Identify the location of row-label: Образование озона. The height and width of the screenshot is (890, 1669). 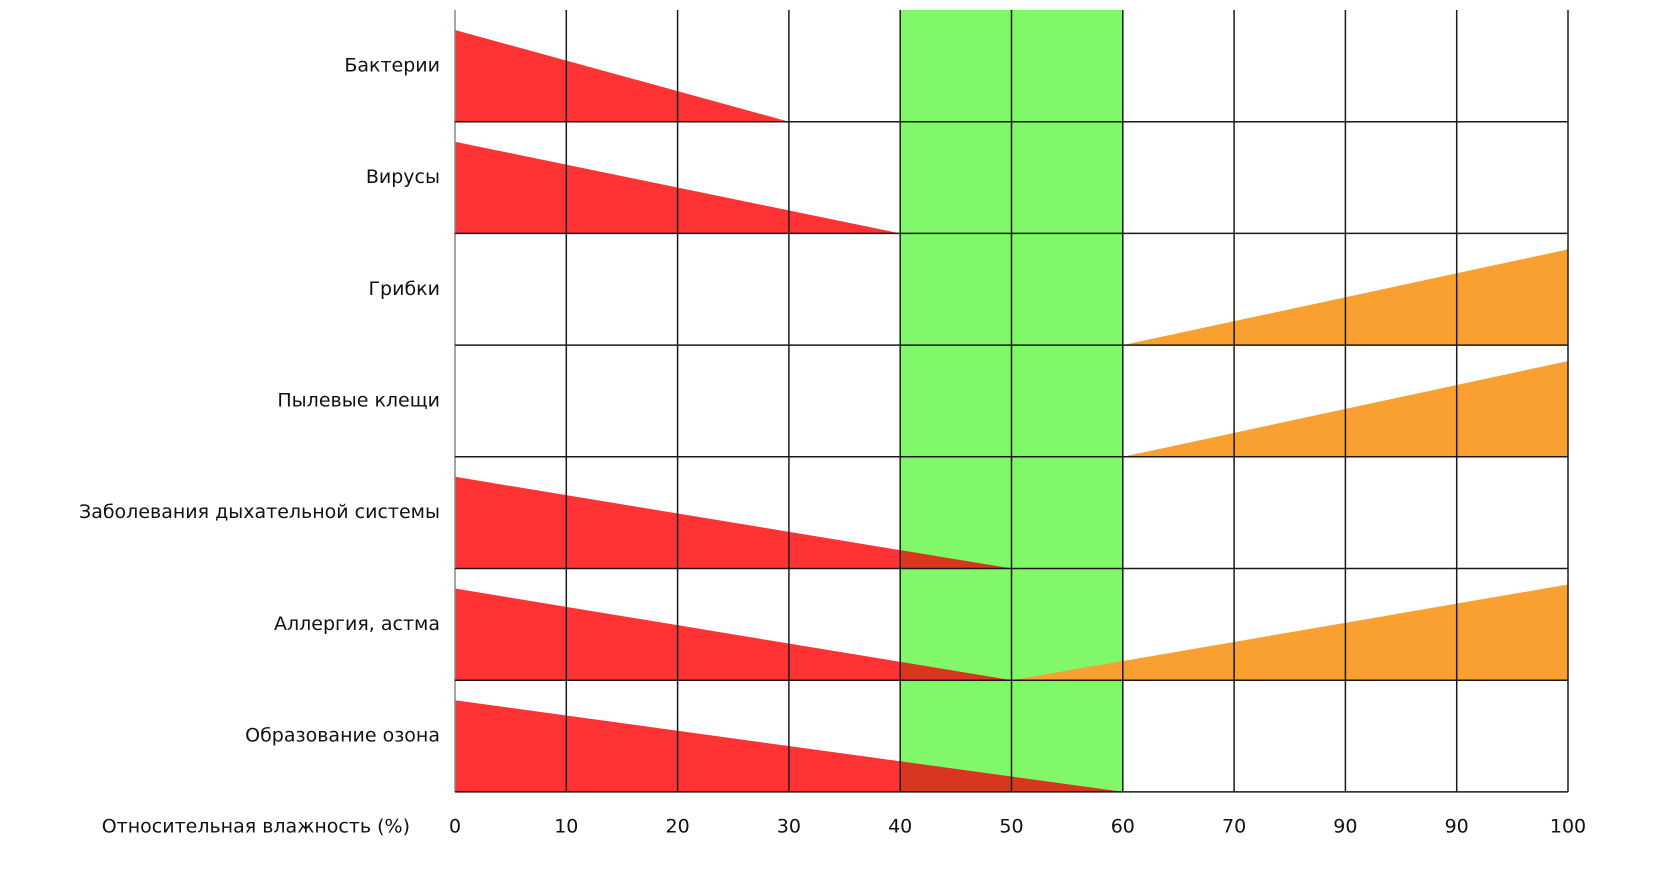
(342, 736).